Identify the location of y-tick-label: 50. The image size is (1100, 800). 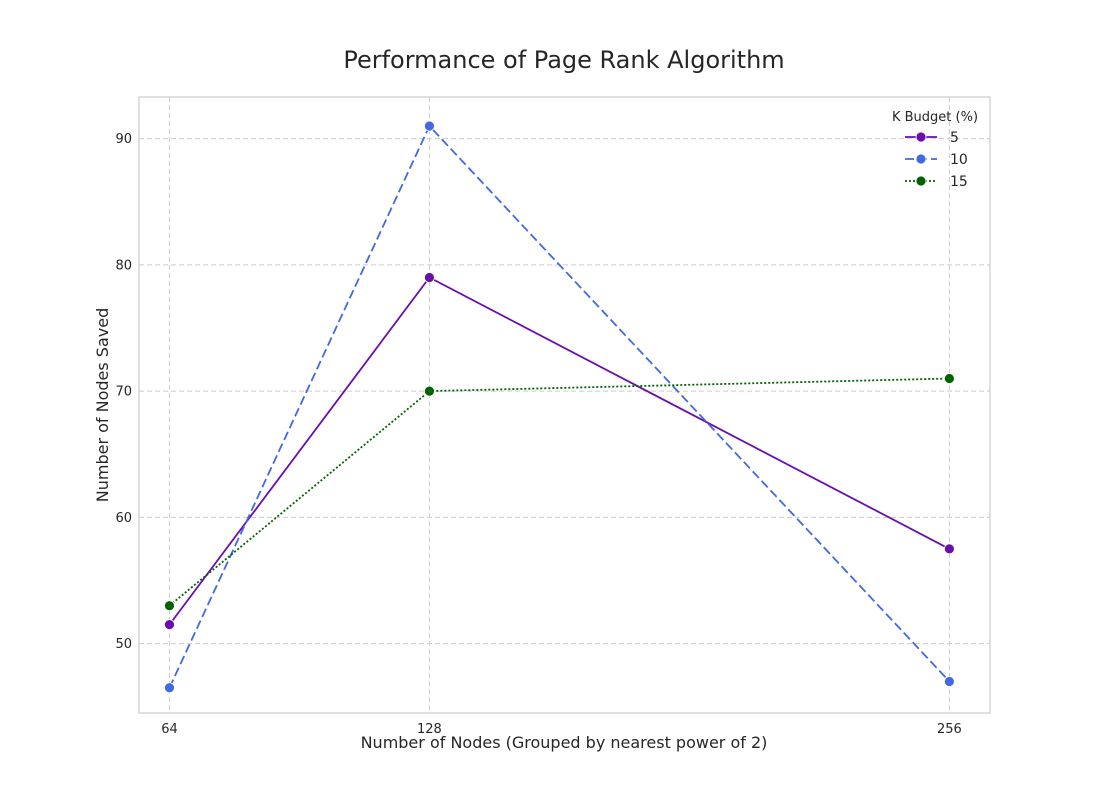
(123, 644).